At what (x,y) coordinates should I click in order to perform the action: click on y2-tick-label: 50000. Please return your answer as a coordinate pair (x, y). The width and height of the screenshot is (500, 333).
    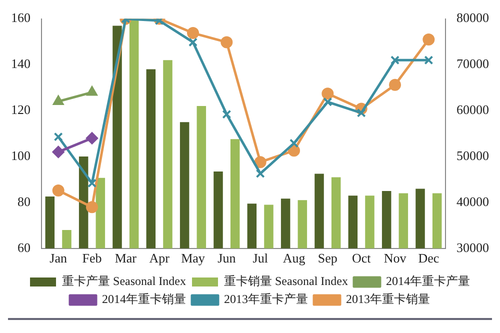
    Looking at the image, I should click on (472, 155).